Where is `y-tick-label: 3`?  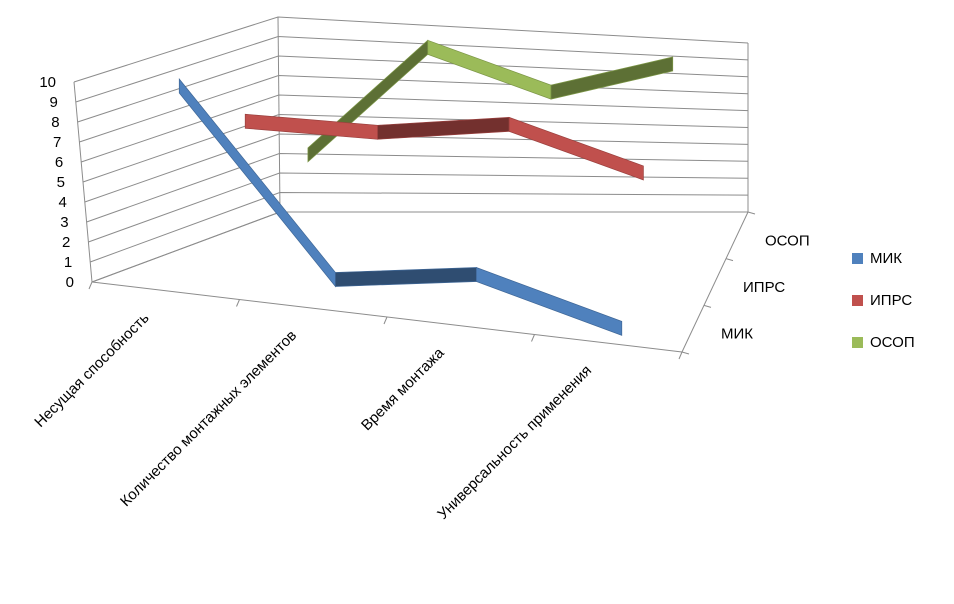 y-tick-label: 3 is located at coordinates (64, 222).